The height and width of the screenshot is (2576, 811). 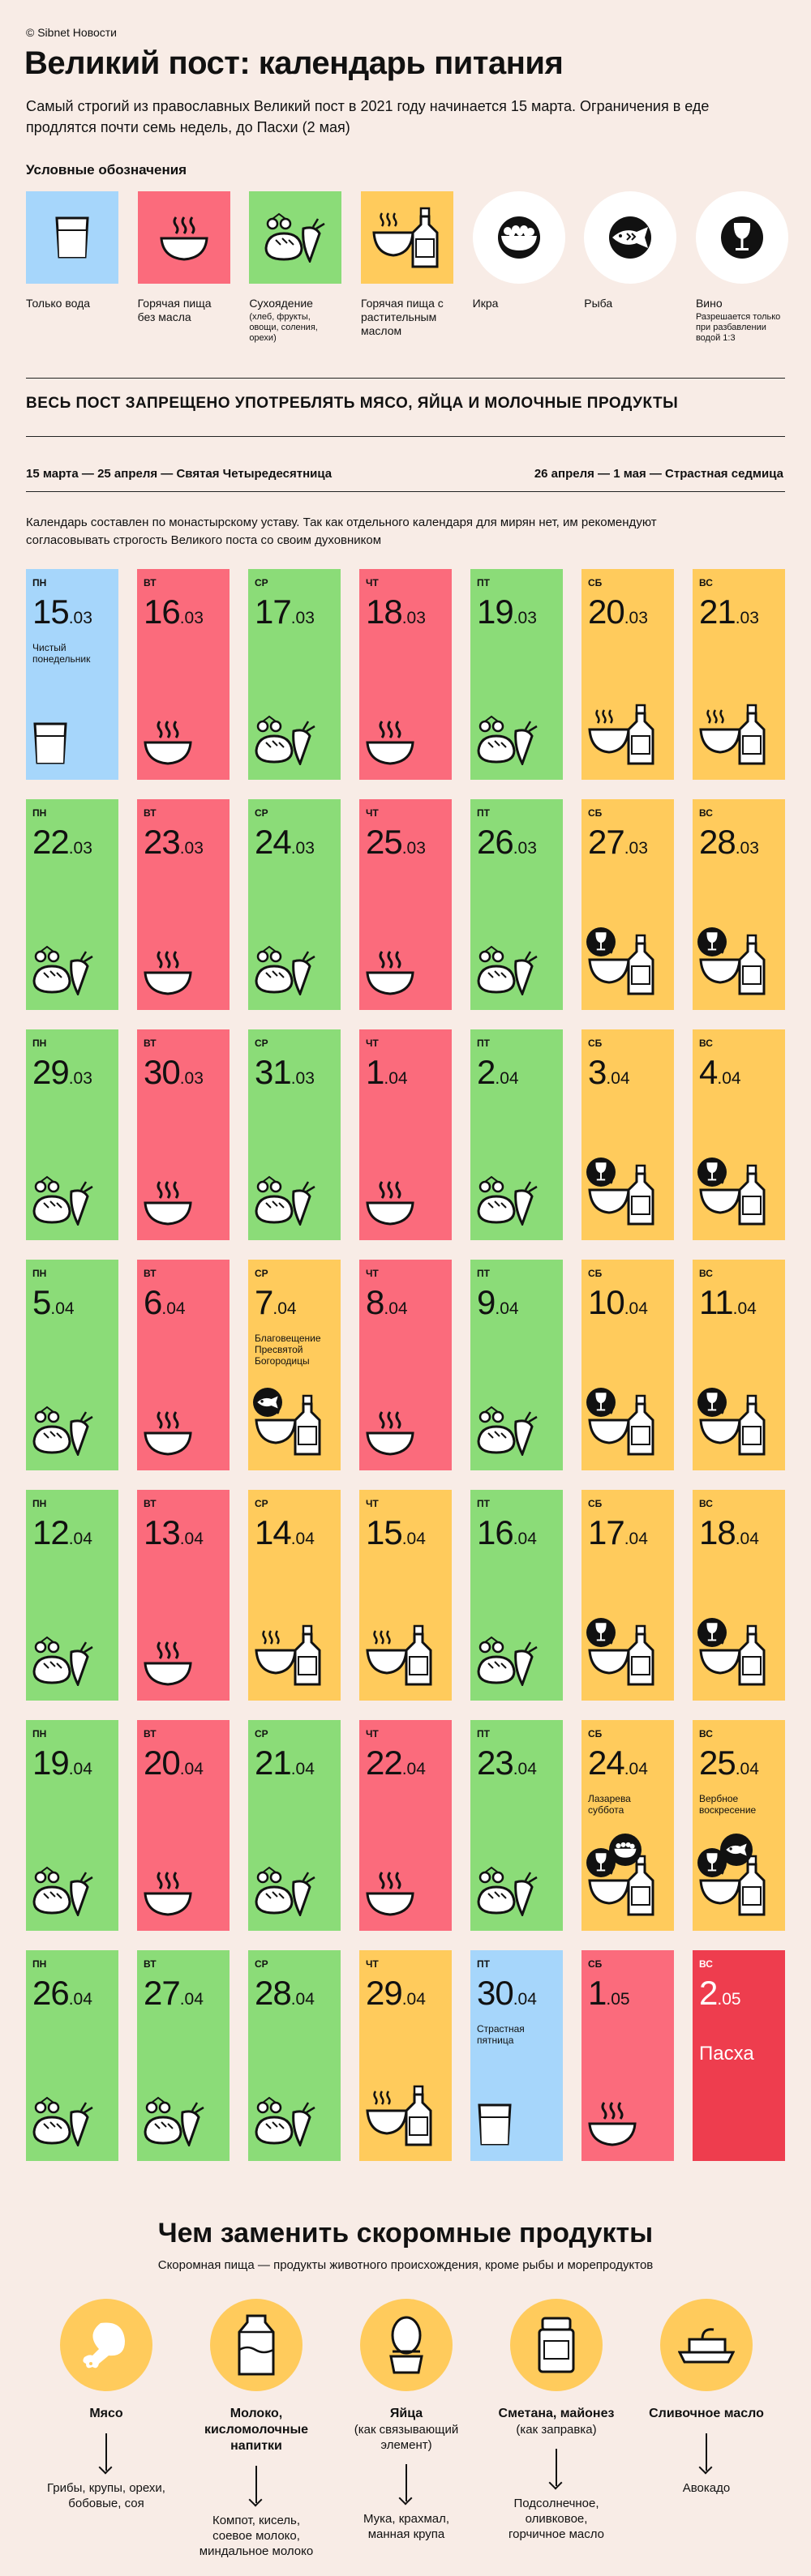 What do you see at coordinates (517, 1076) in the screenshot?
I see `day-number: 2.04` at bounding box center [517, 1076].